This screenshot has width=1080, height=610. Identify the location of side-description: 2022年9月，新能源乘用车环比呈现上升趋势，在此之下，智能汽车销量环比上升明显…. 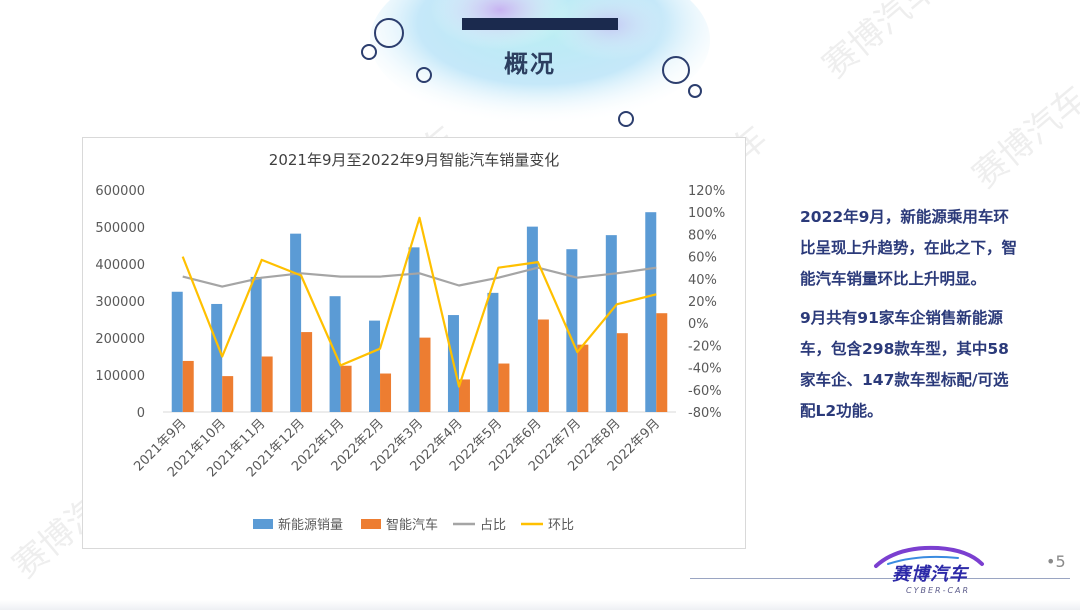
(910, 318).